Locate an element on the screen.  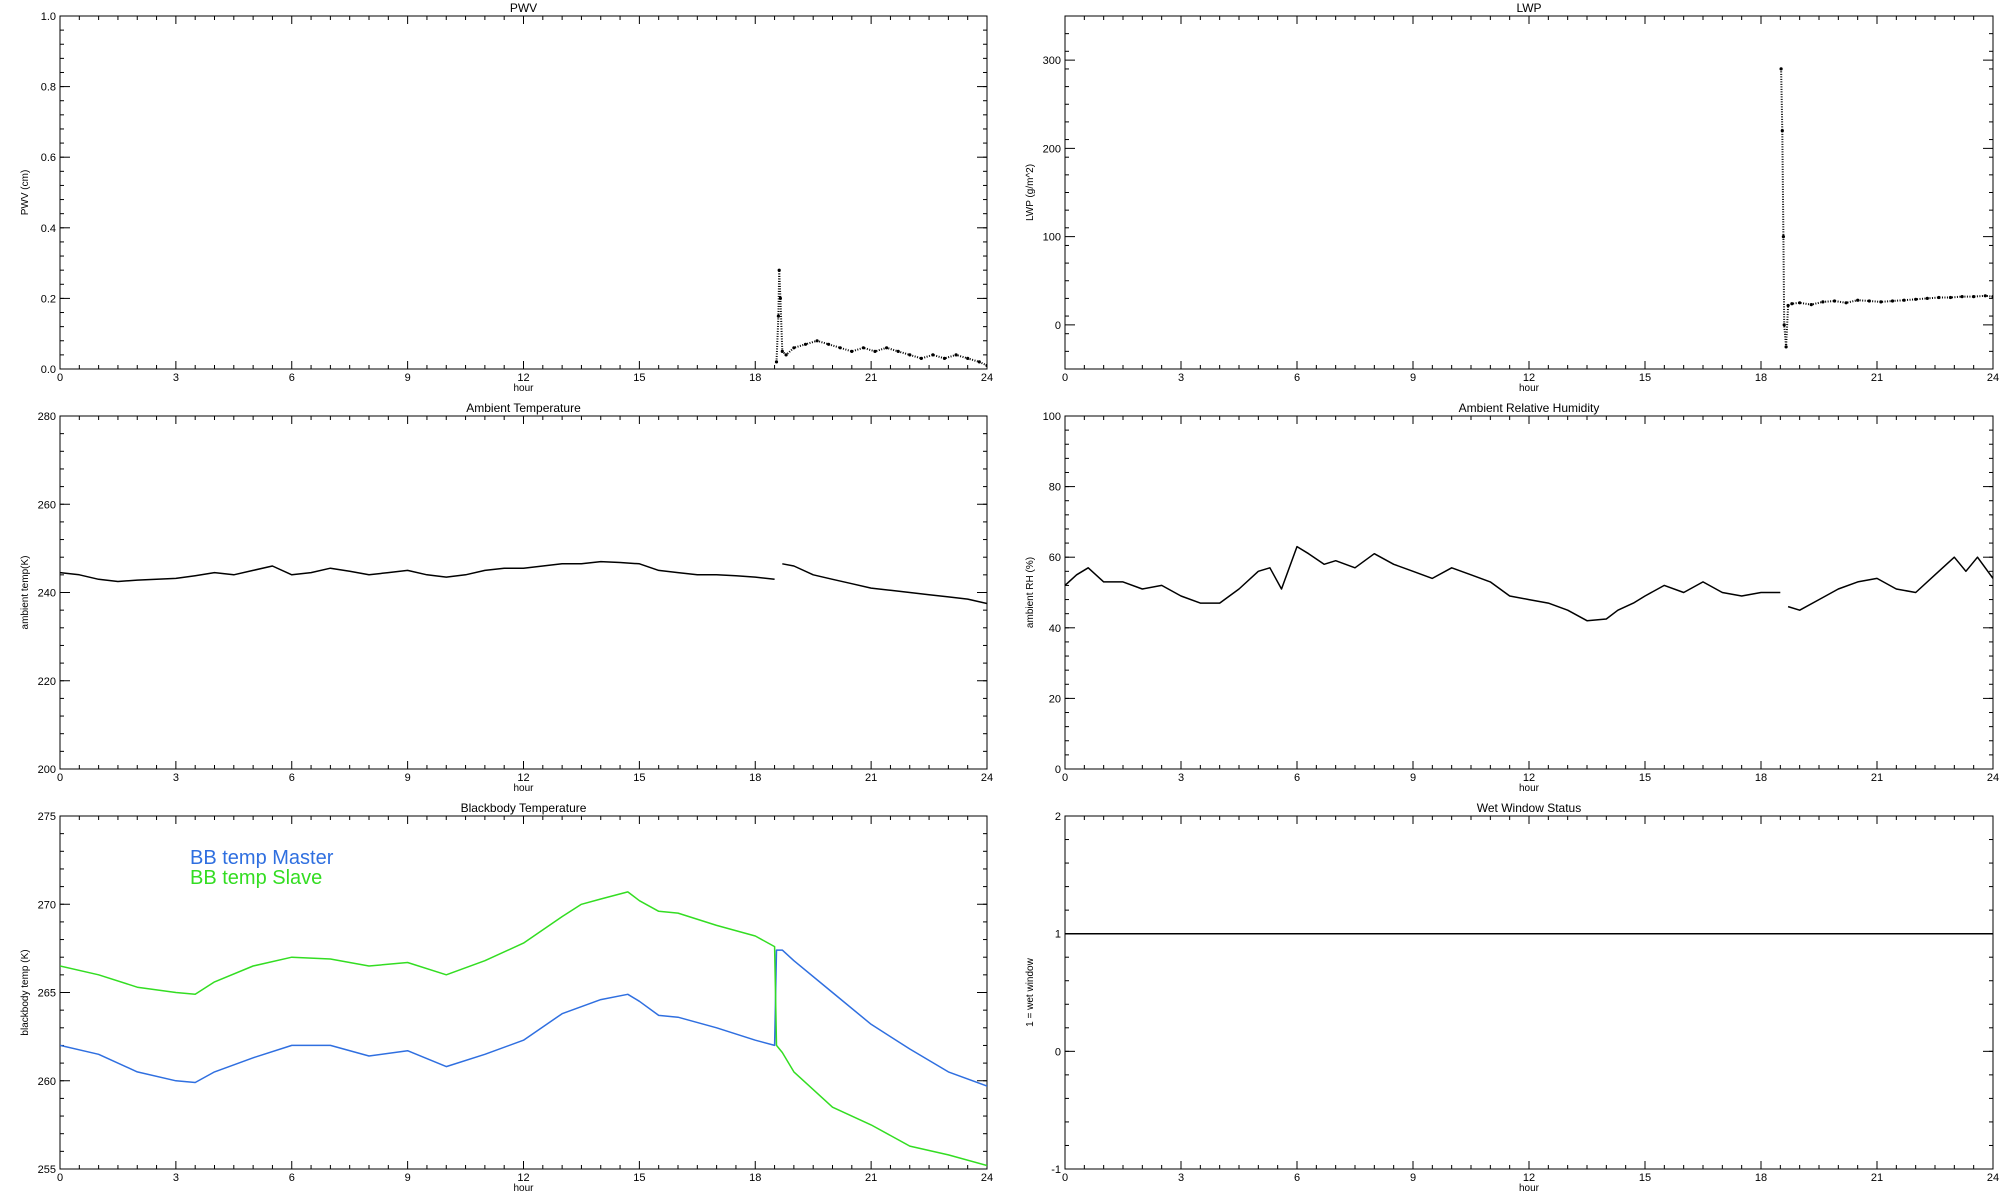
wet-window-status-ytick-label: 2 is located at coordinates (1058, 817).